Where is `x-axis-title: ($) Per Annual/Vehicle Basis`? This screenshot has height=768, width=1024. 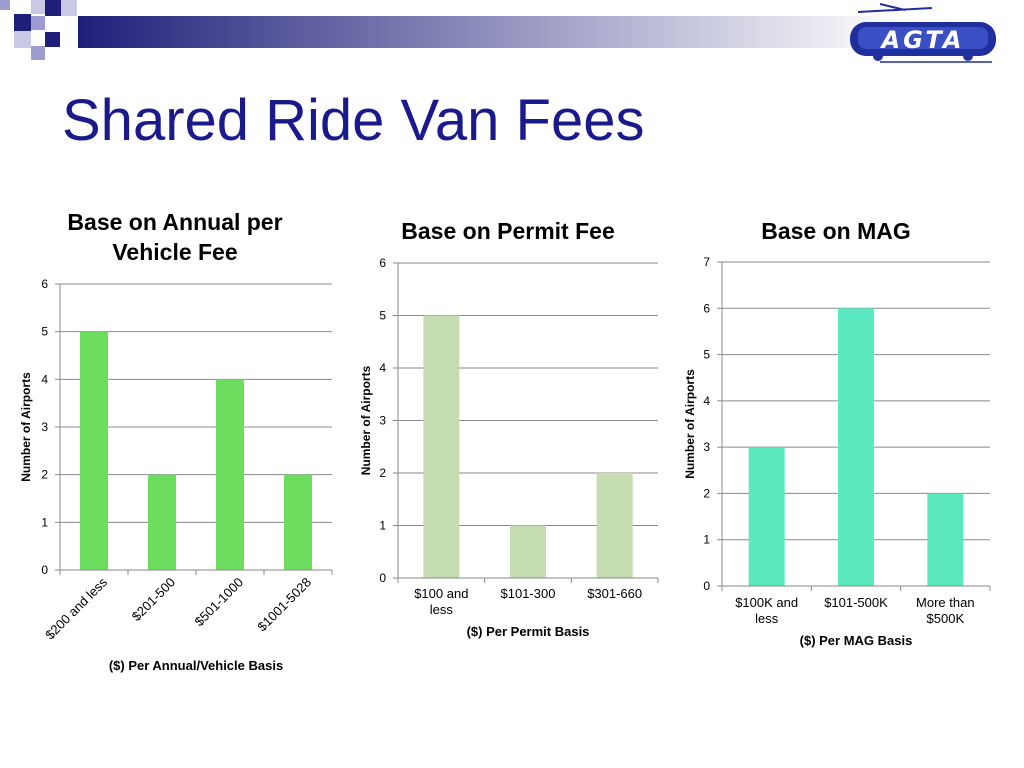 x-axis-title: ($) Per Annual/Vehicle Basis is located at coordinates (196, 665).